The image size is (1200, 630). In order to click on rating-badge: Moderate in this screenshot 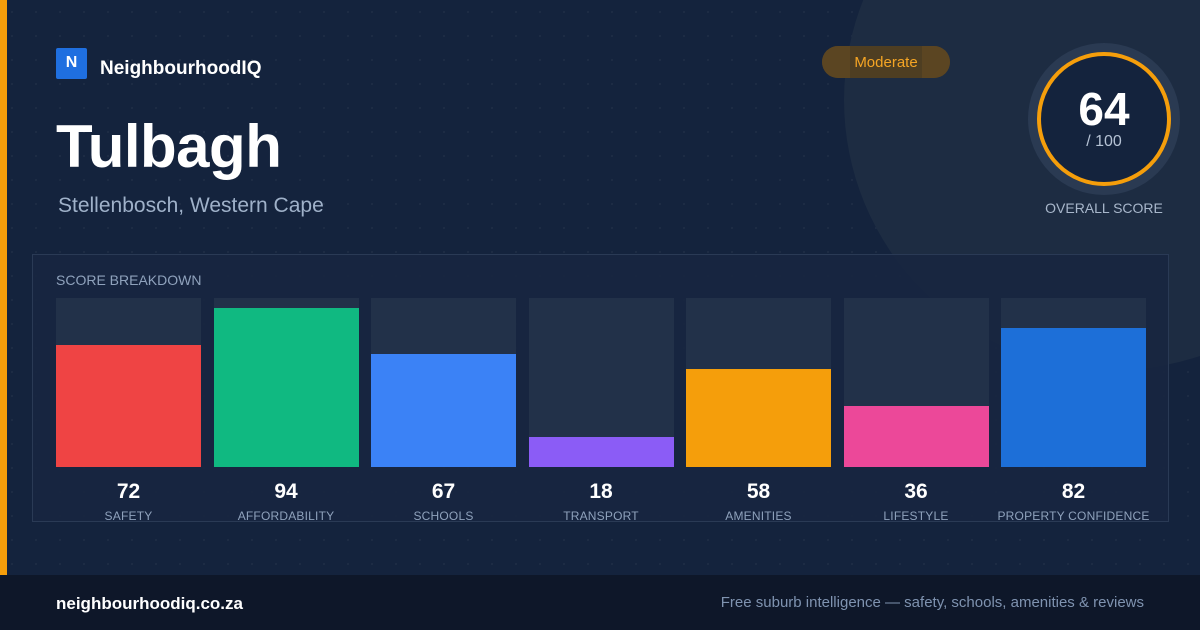, I will do `click(886, 62)`.